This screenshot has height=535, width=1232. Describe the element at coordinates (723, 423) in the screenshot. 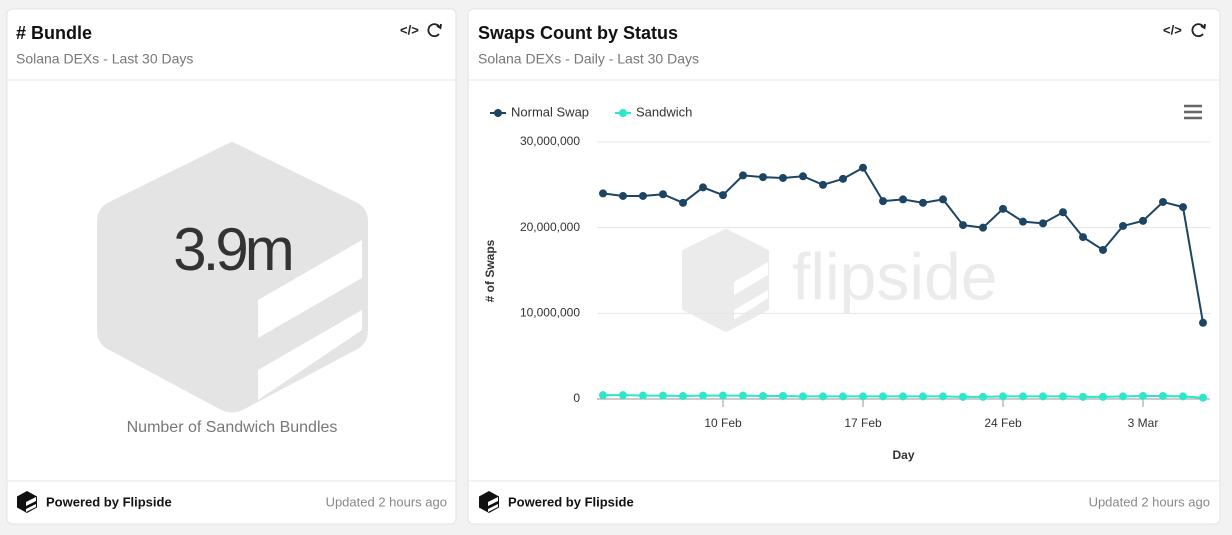

I see `x-tick-label: 10 Feb` at that location.